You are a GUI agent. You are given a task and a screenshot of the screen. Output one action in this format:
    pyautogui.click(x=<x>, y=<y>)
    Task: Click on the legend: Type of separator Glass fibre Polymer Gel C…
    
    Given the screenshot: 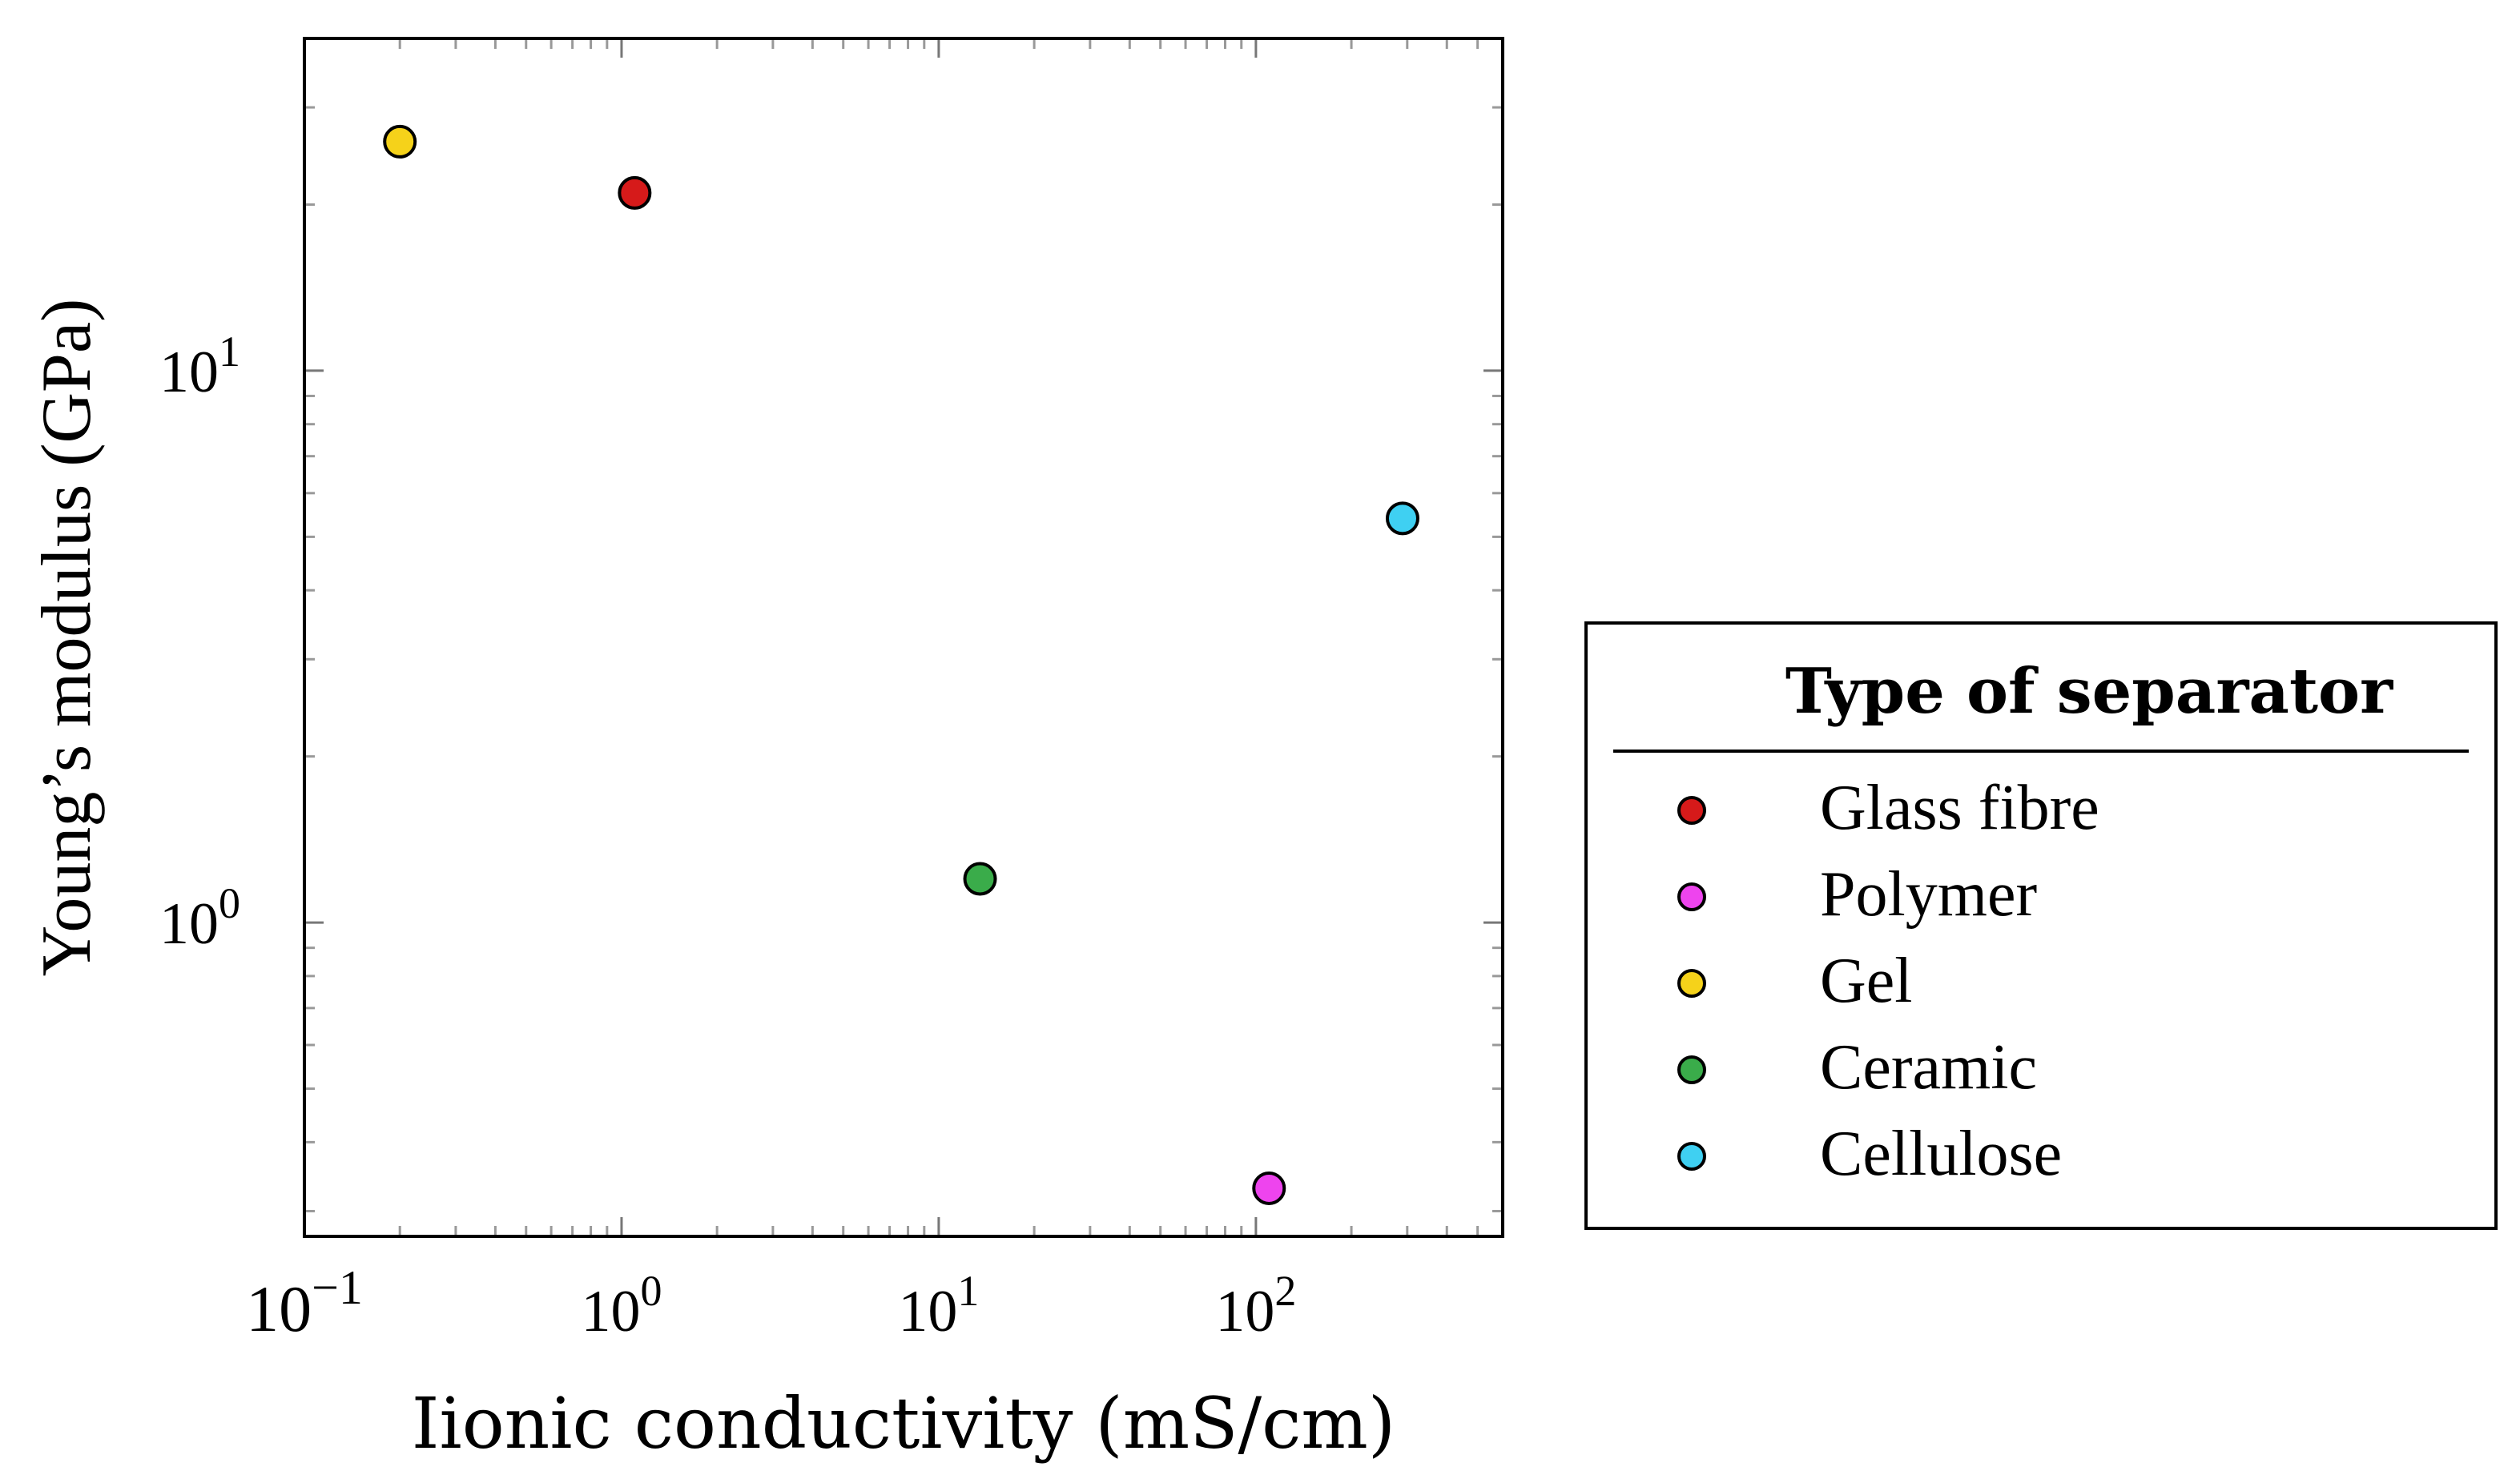 What is the action you would take?
    pyautogui.click(x=2041, y=926)
    